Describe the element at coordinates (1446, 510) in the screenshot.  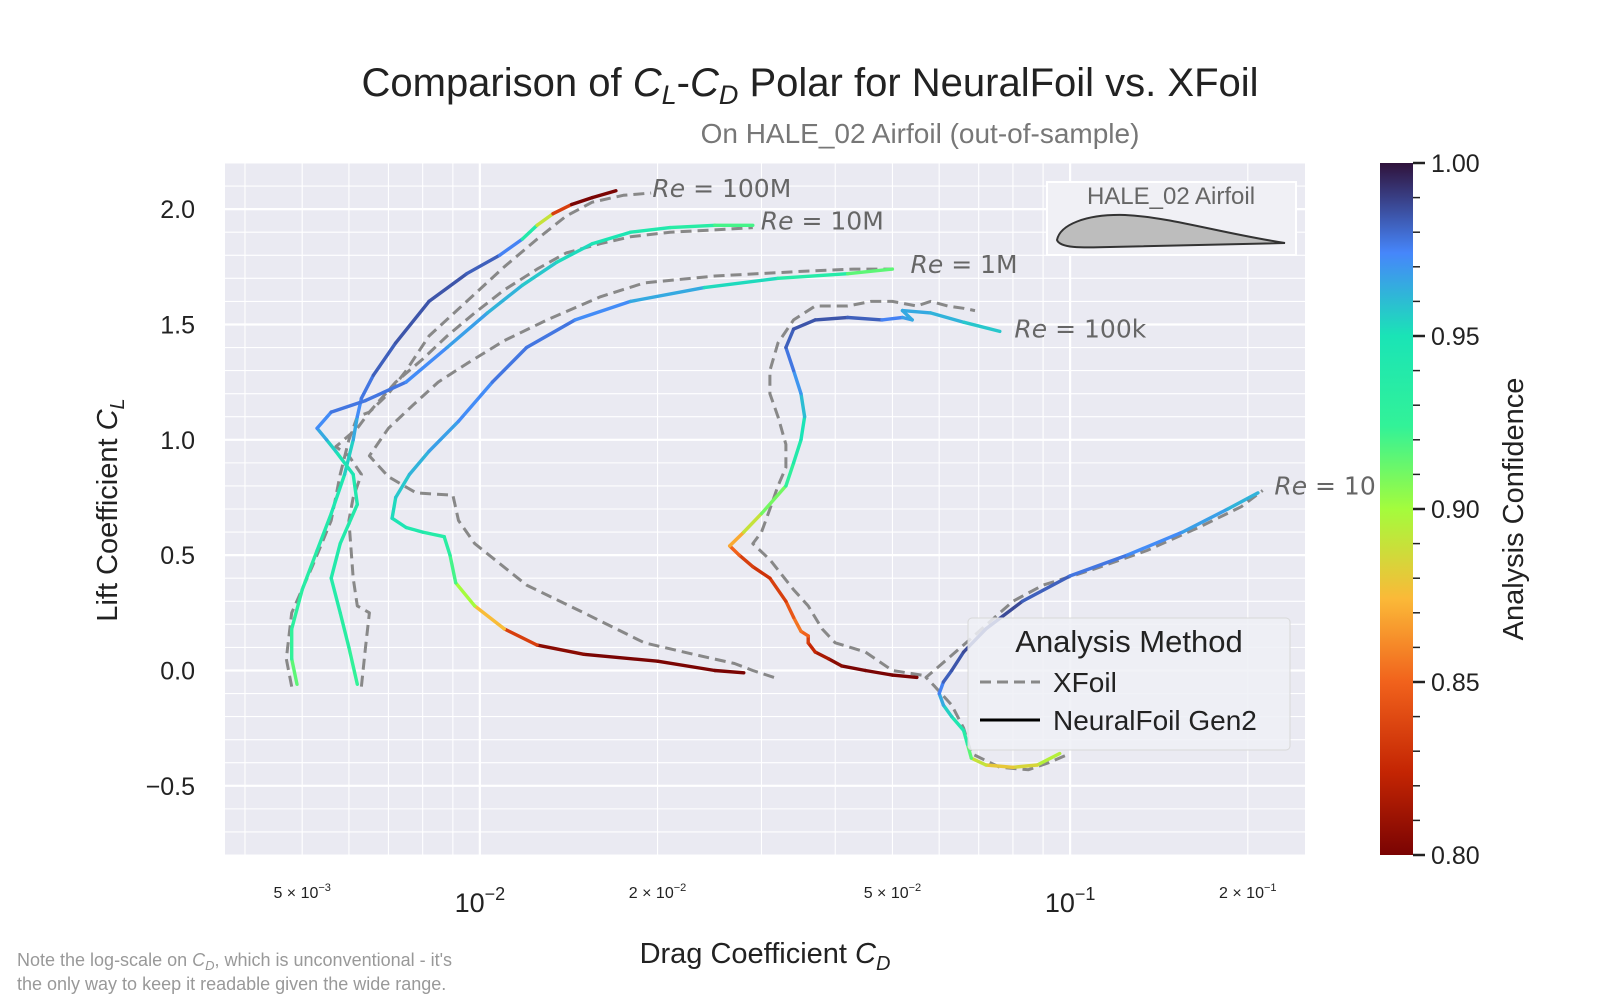
I see `colorbar-ticks: 1.00 0.95 0.90 0.85 0.80` at that location.